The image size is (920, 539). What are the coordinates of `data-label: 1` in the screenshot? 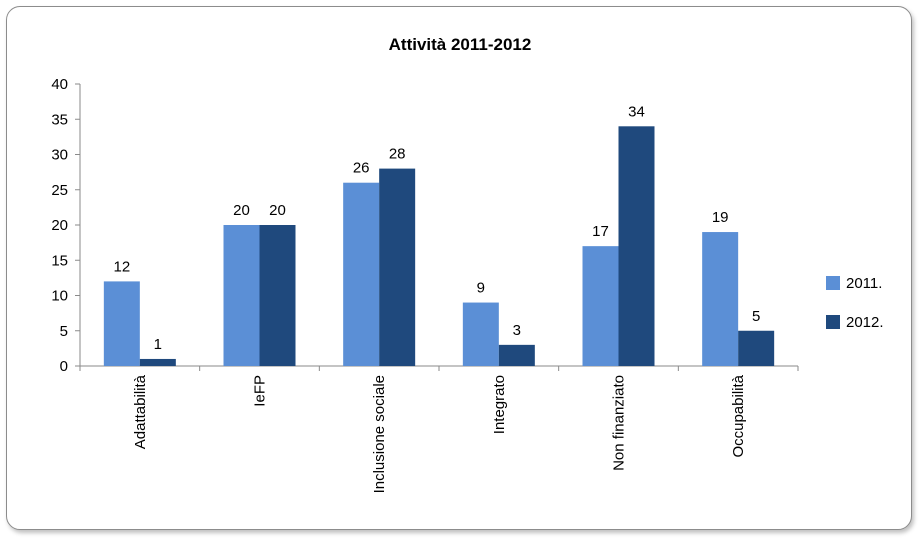 It's located at (158, 344).